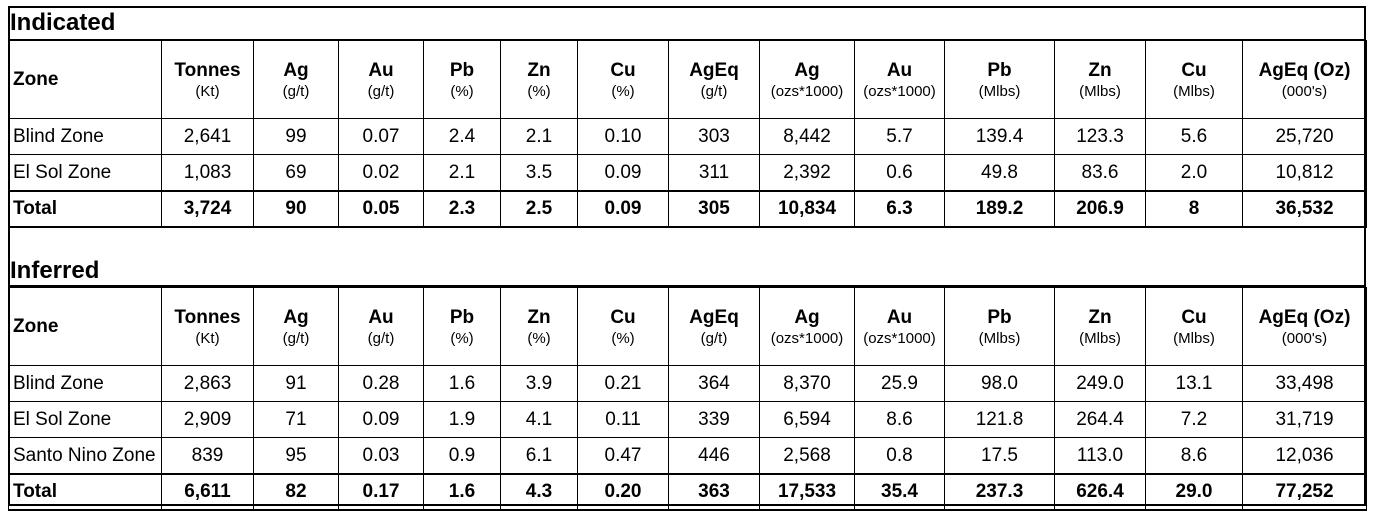 This screenshot has width=1374, height=513. I want to click on column-header-name: AgEq (Oz), so click(1304, 70).